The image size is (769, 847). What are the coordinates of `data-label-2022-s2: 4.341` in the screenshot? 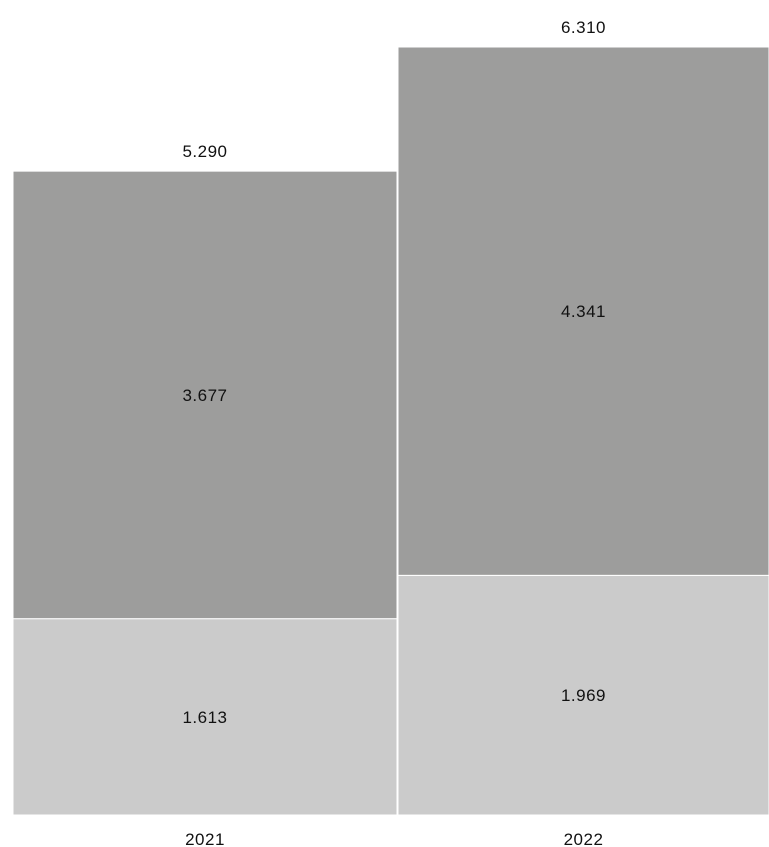 It's located at (583, 311).